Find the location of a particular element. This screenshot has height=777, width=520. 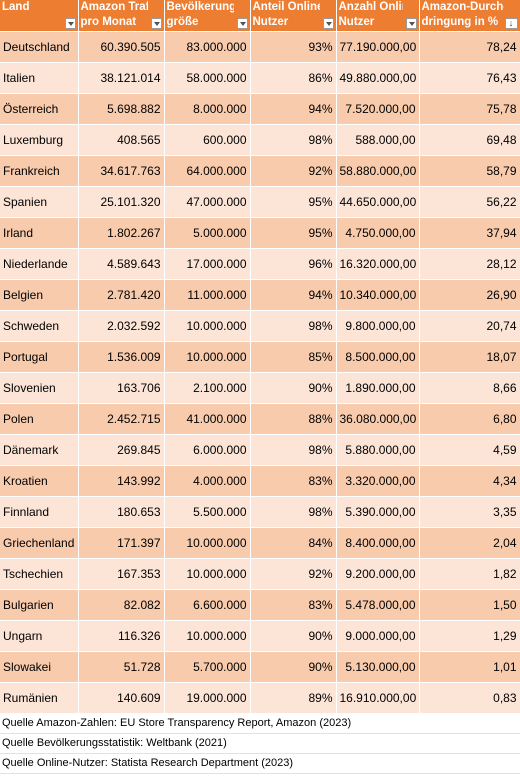

cell-bevoelkerung: 64.000.000 is located at coordinates (207, 171).